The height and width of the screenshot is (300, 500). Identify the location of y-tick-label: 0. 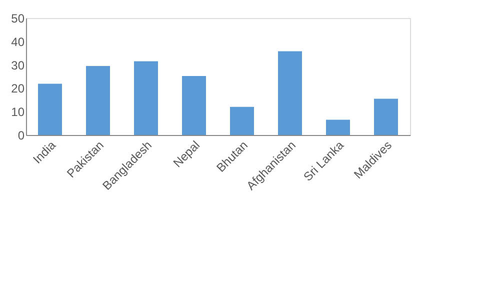
(21, 135).